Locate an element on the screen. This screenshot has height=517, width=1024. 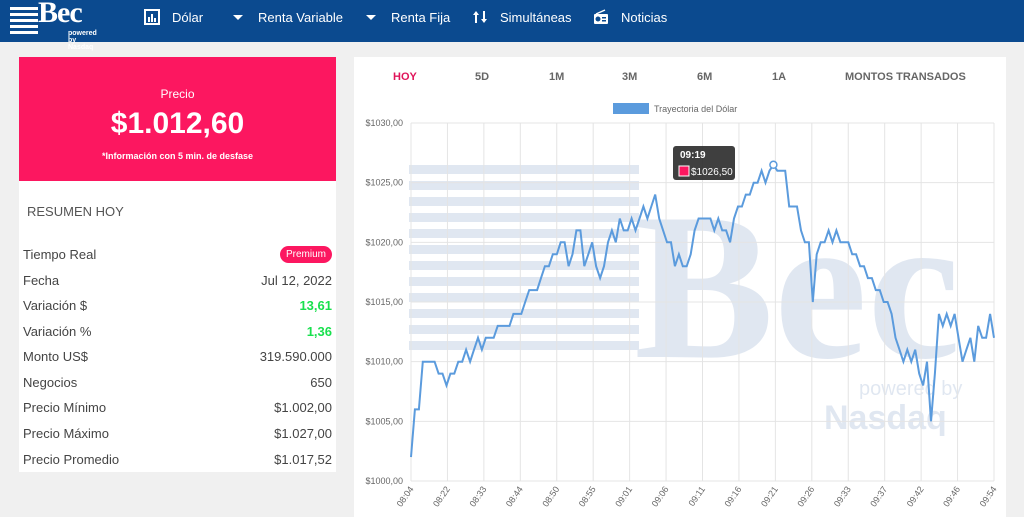
x-tick-label: 09:33 is located at coordinates (842, 496).